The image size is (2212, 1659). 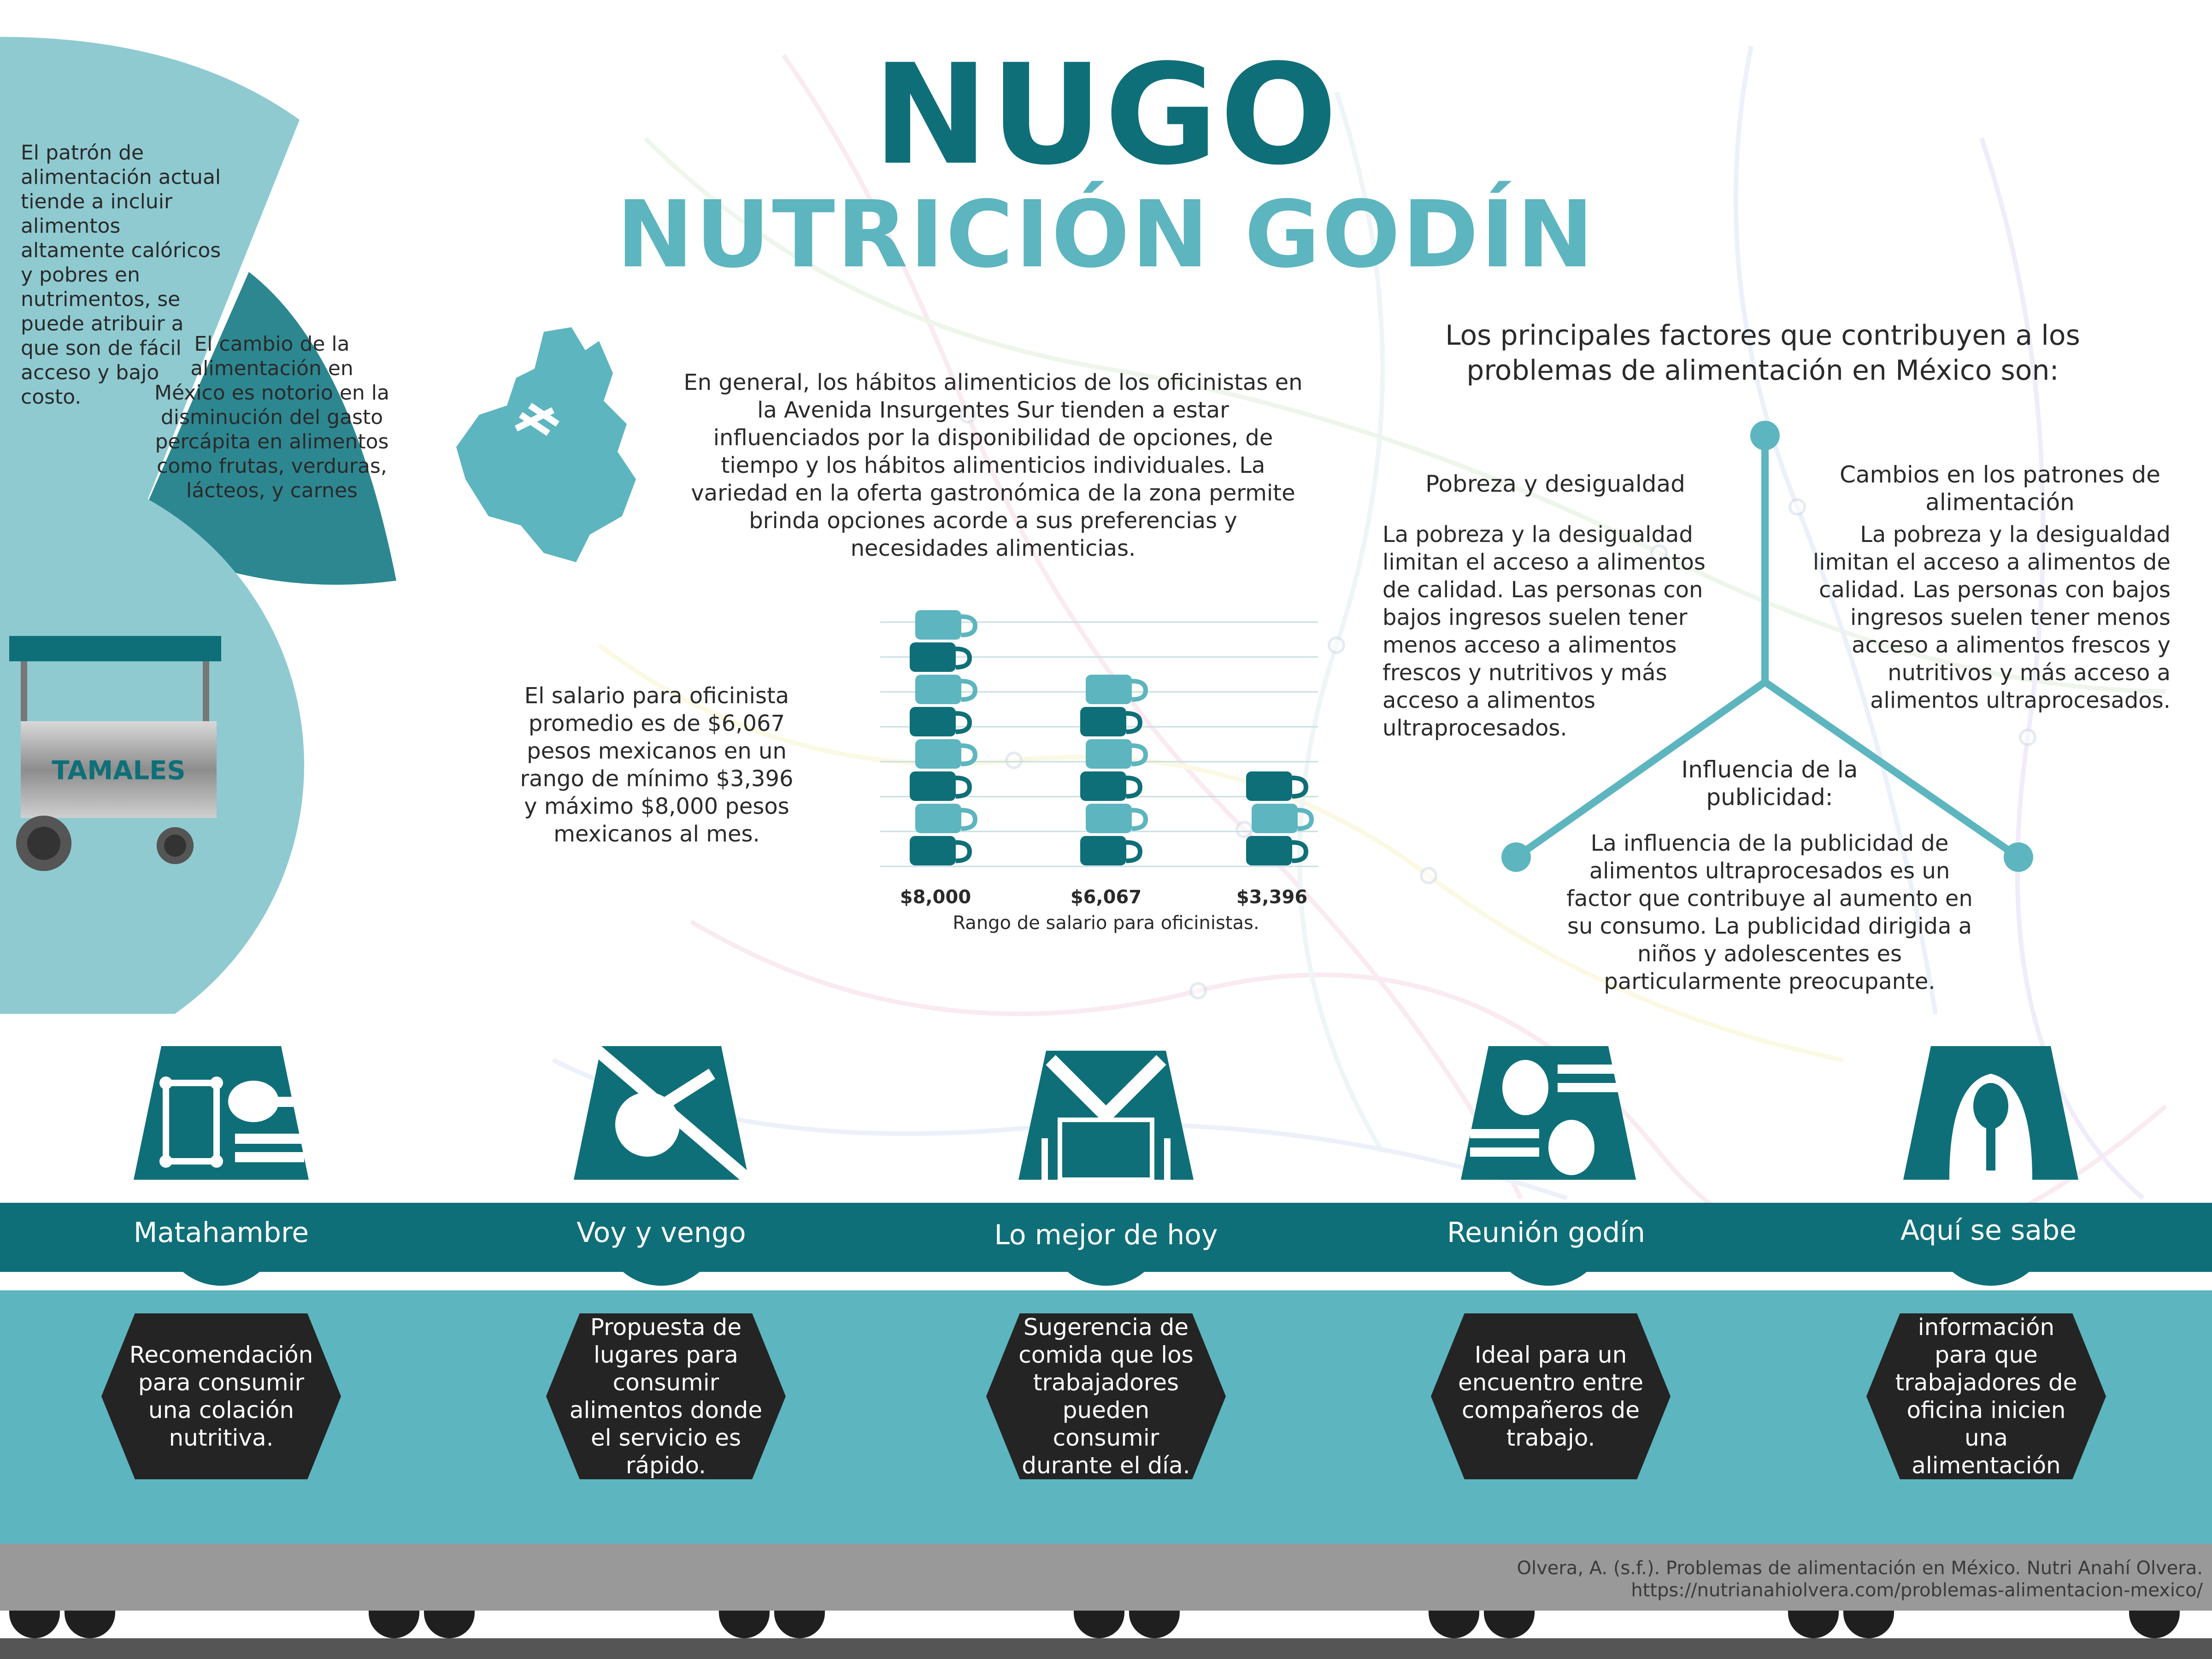 I want to click on salary-chart: $8,000 $6,067 $3,396, so click(x=1099, y=759).